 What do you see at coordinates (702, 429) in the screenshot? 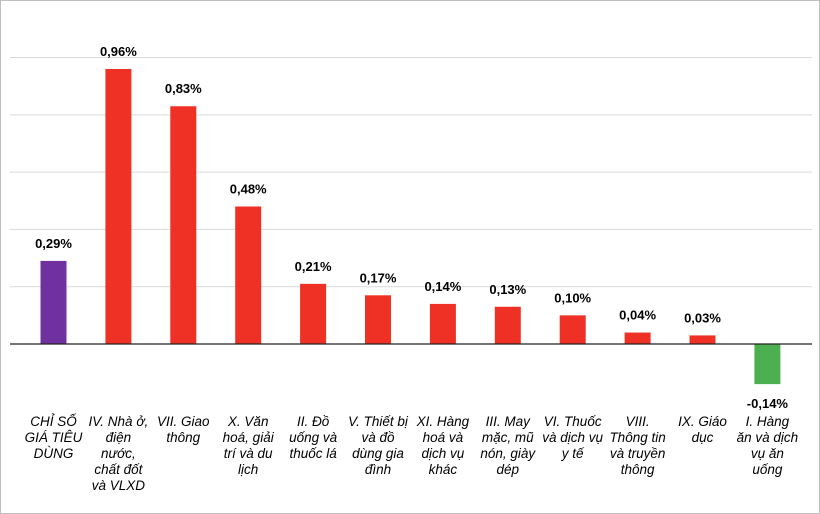
I see `category-label-11: IX. Giáo dục` at bounding box center [702, 429].